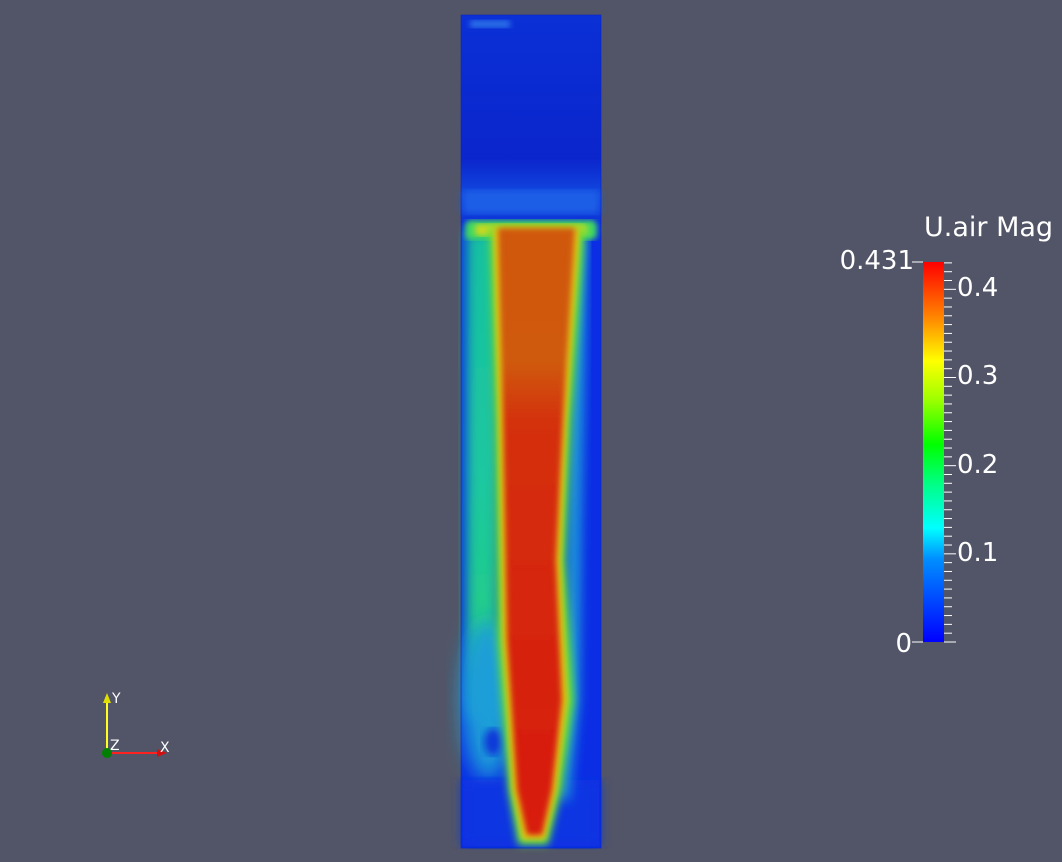  What do you see at coordinates (162, 753) in the screenshot?
I see `x-axis-arrow` at bounding box center [162, 753].